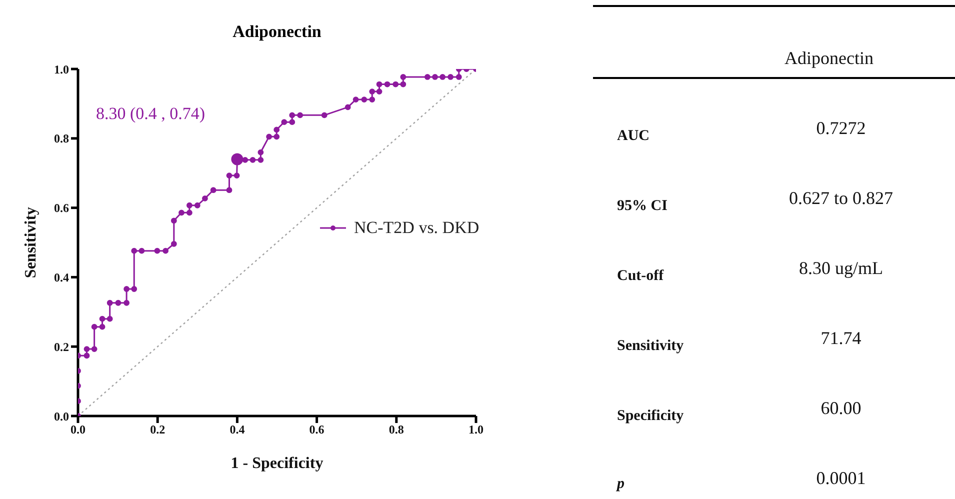  What do you see at coordinates (61, 347) in the screenshot?
I see `y-tick-label: 0.2` at bounding box center [61, 347].